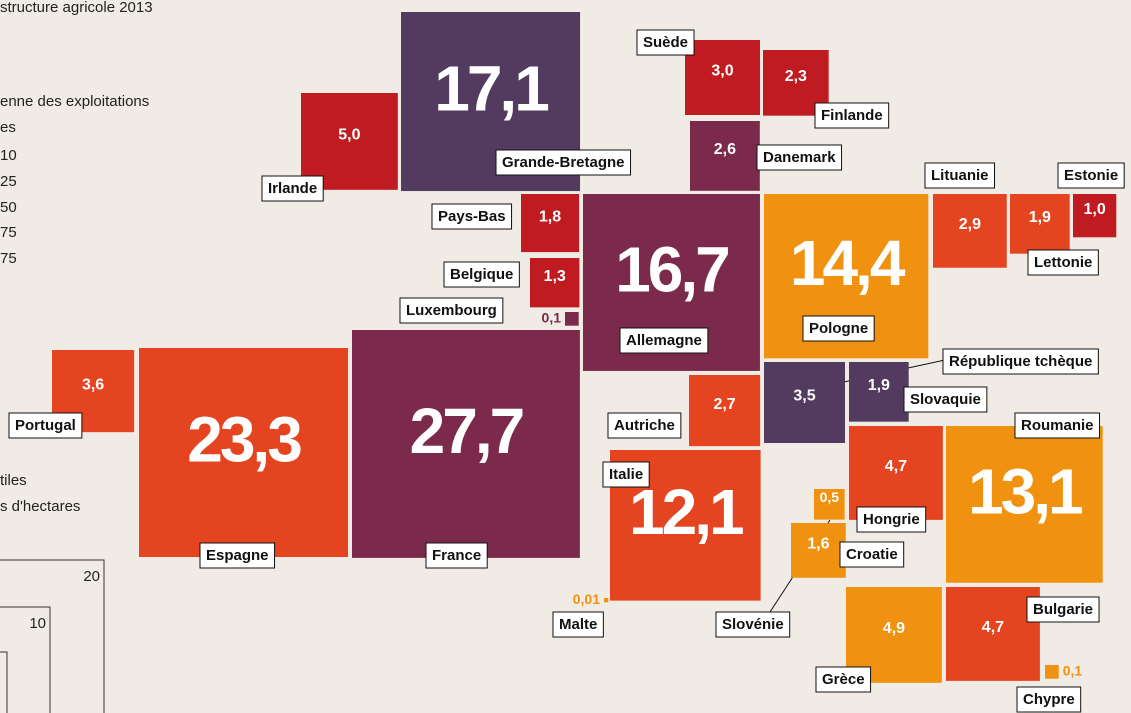  I want to click on legend-heading: es, so click(8, 127).